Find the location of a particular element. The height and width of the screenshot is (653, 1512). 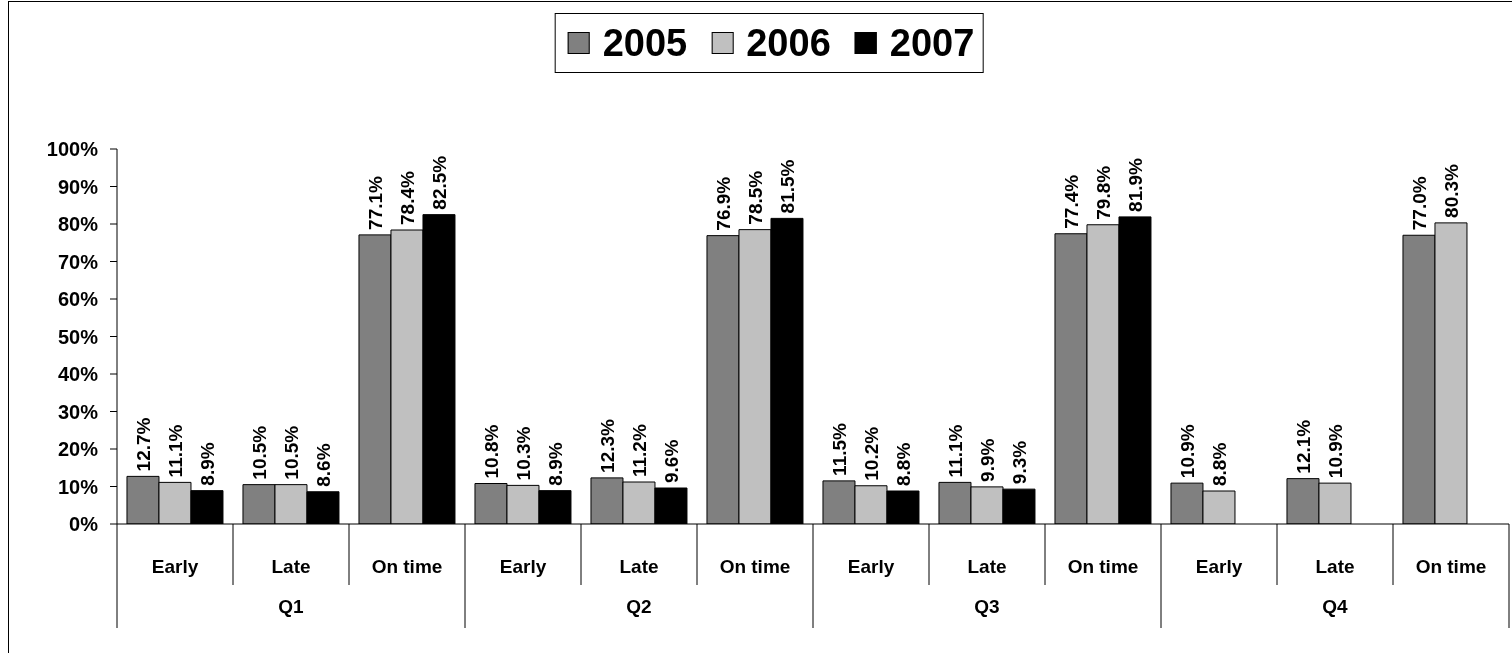

data-label: 12.1% is located at coordinates (1303, 446).